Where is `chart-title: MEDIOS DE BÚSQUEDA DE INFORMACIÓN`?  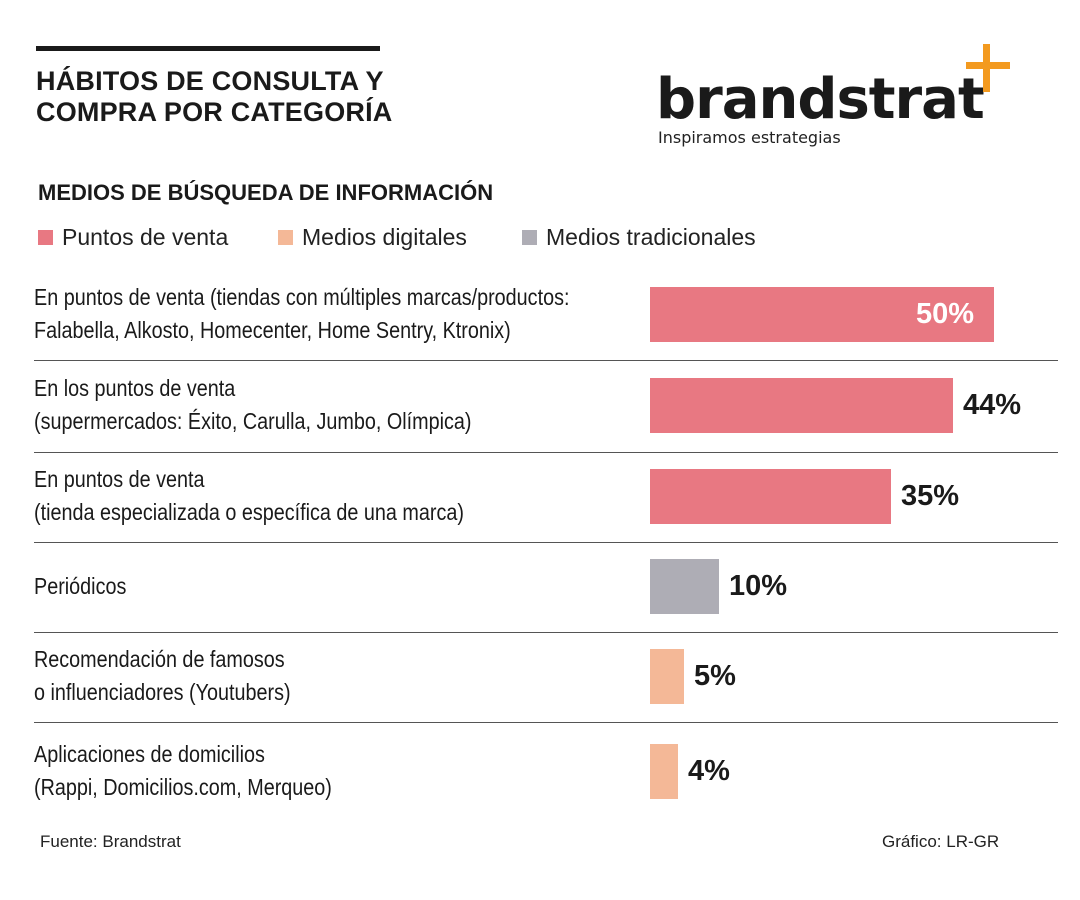 chart-title: MEDIOS DE BÚSQUEDA DE INFORMACIÓN is located at coordinates (266, 192).